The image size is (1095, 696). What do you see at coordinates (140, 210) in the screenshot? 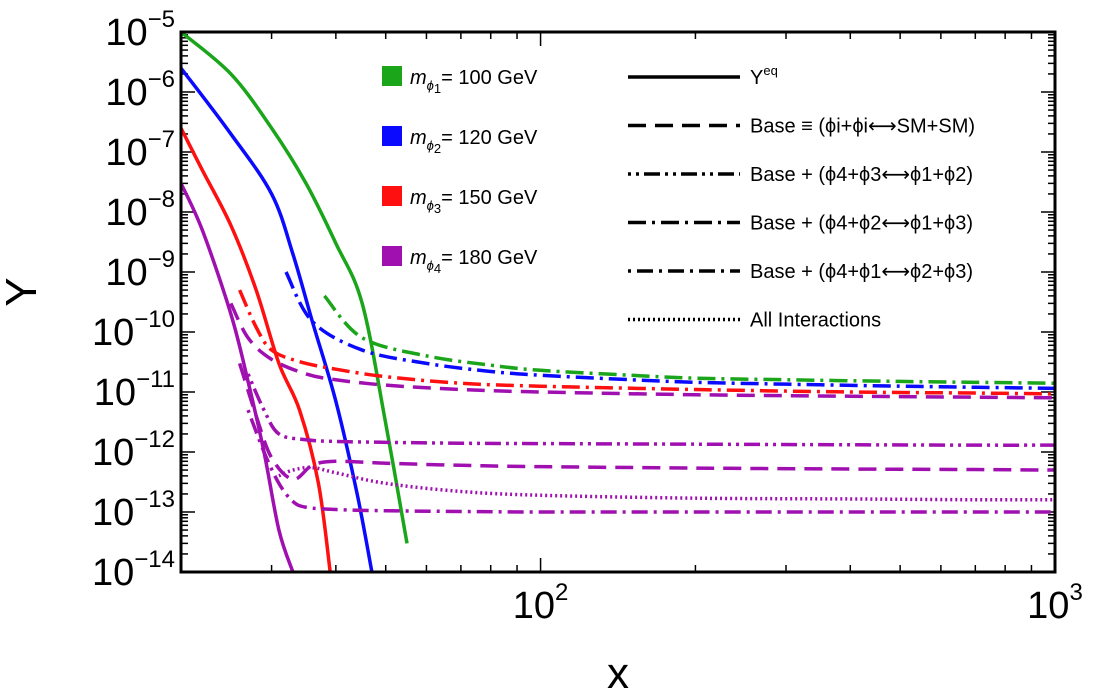
I see `y-tick-label: 10⁻⁸` at bounding box center [140, 210].